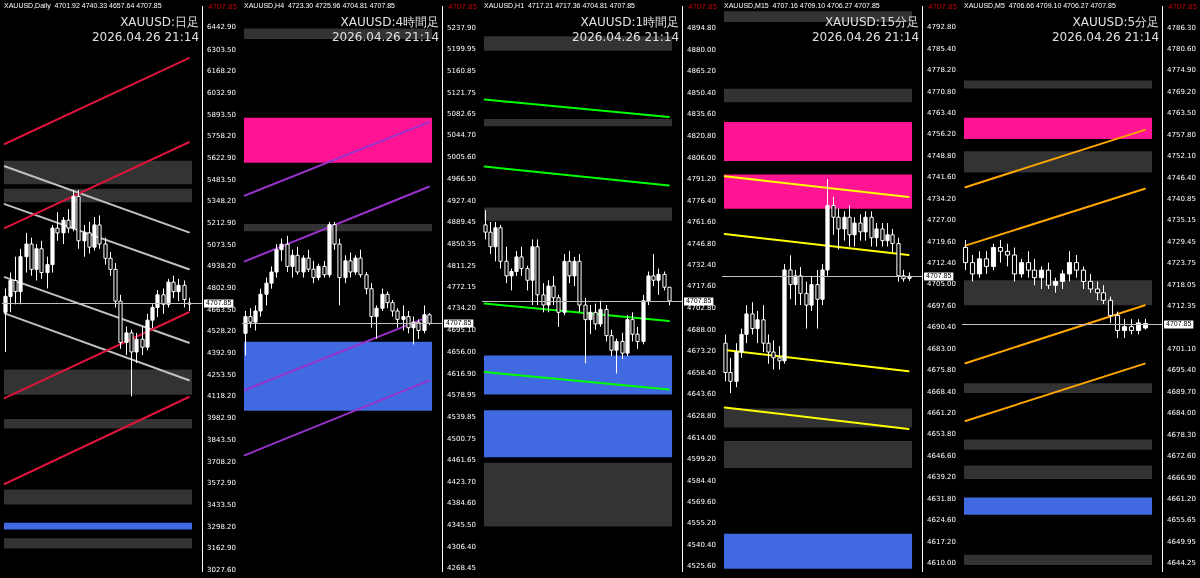 This screenshot has height=578, width=1200. What do you see at coordinates (160, 22) in the screenshot?
I see `text: XAUUSD:日足` at bounding box center [160, 22].